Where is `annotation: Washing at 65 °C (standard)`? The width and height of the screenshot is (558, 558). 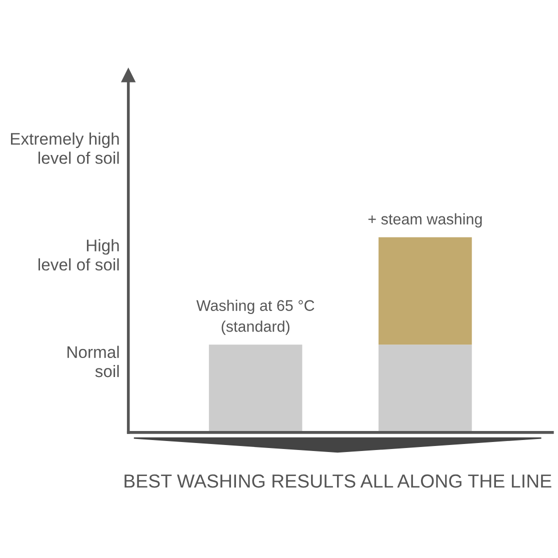
annotation: Washing at 65 °C (standard) is located at coordinates (255, 317).